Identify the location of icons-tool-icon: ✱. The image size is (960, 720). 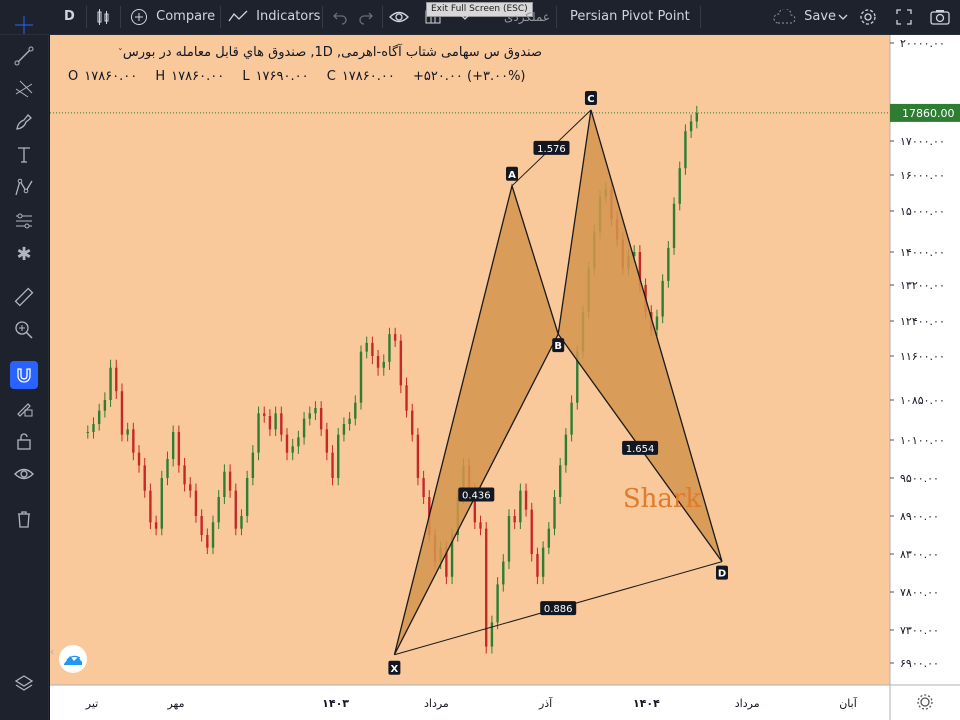
(24, 254).